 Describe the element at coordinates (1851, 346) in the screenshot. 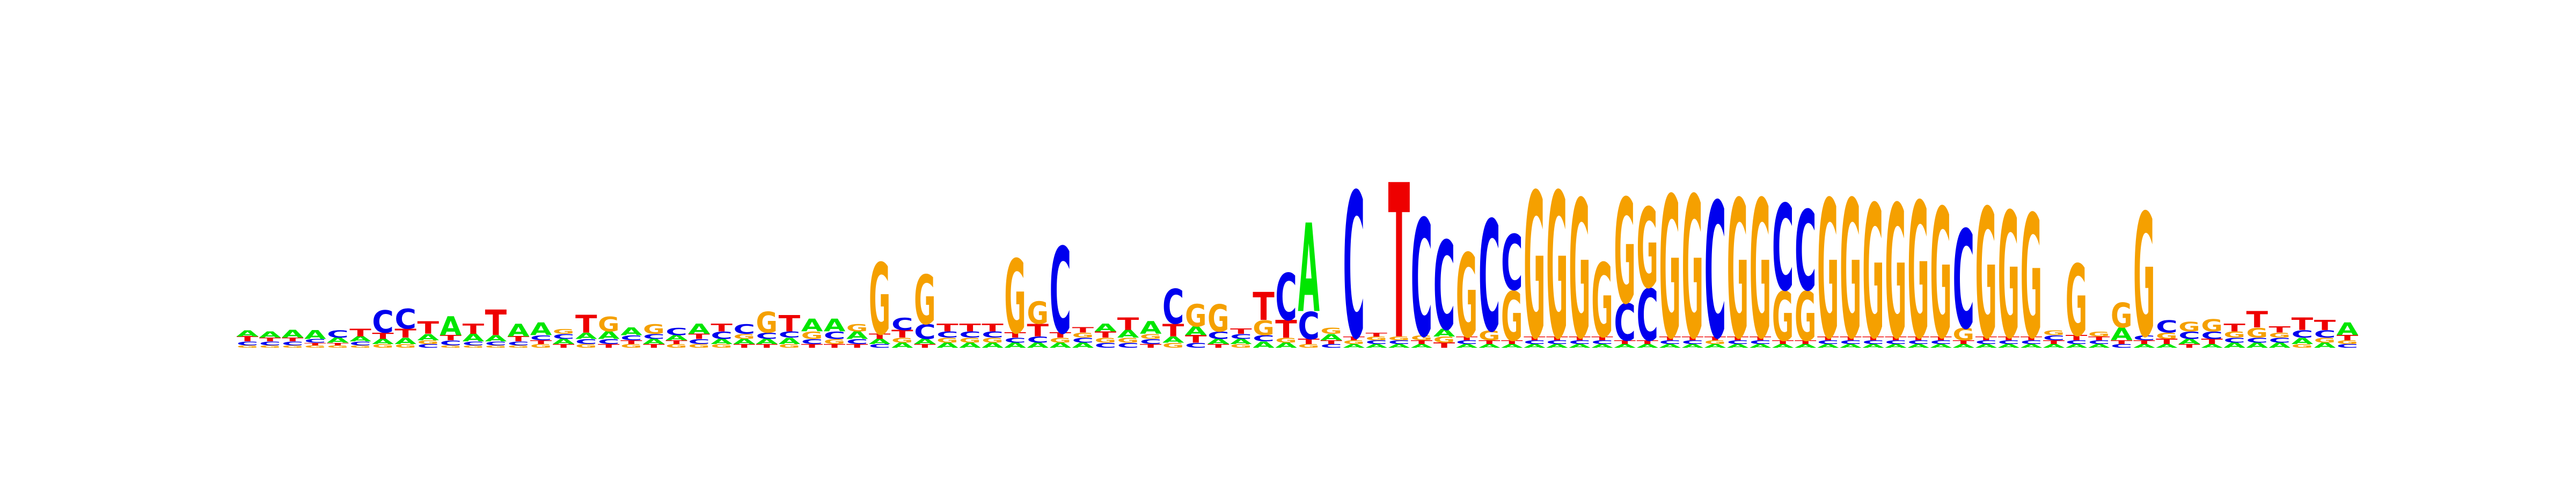

I see `logo-letter-A-pos-72: A` at that location.